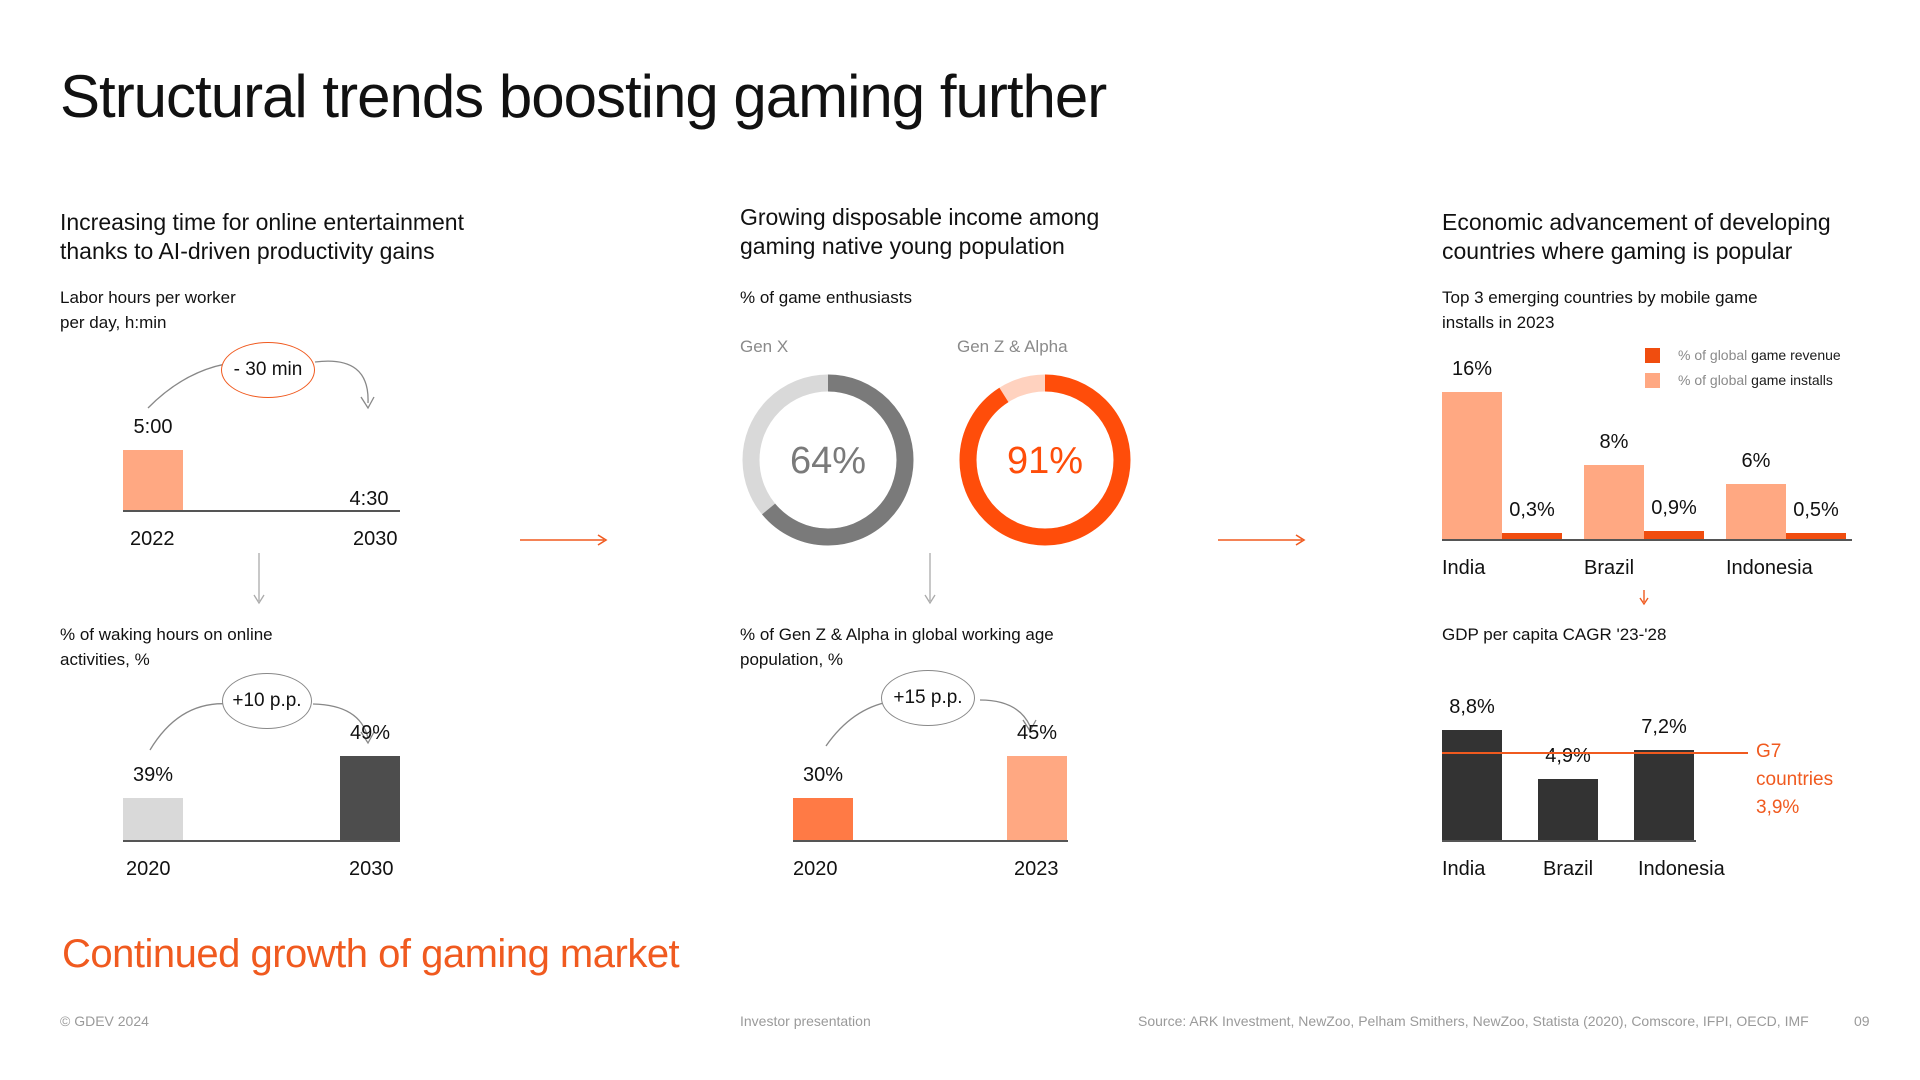 This screenshot has width=1920, height=1080. What do you see at coordinates (1816, 510) in the screenshot?
I see `installs-value-label: 0,5%` at bounding box center [1816, 510].